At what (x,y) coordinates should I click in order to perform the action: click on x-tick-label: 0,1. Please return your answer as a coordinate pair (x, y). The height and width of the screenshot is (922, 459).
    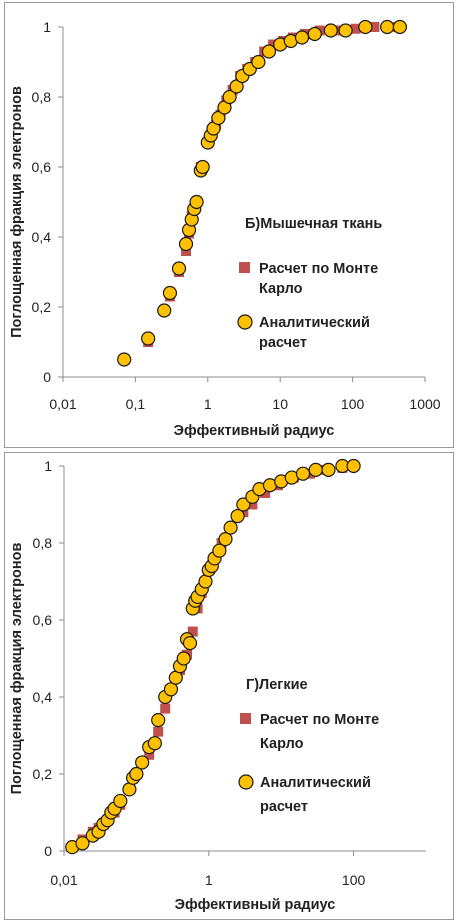
    Looking at the image, I should click on (136, 404).